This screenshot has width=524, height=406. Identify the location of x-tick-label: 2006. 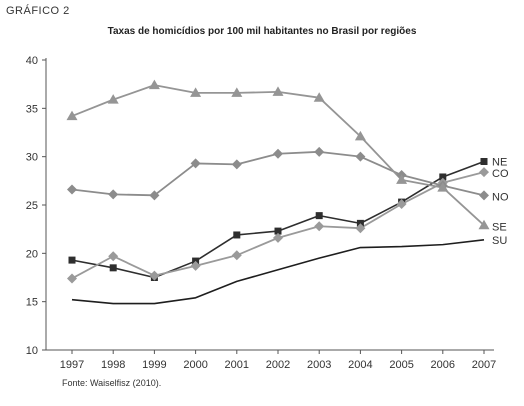
(443, 365).